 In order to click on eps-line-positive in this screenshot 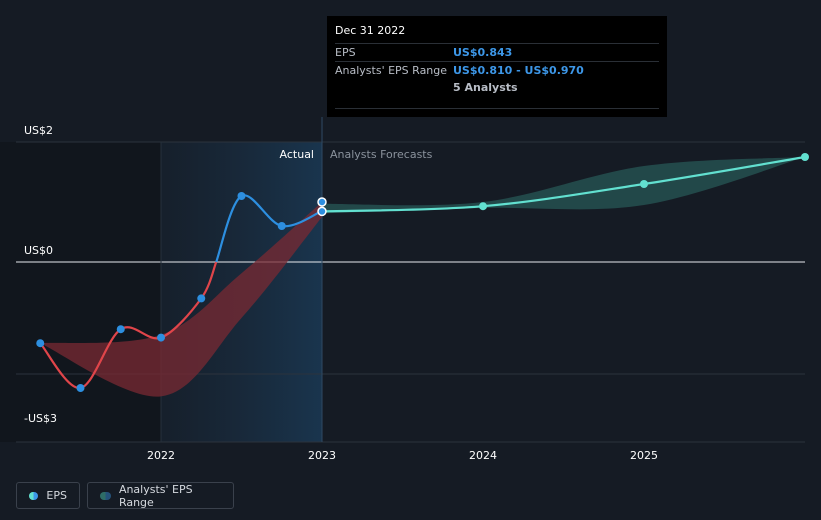, I will do `click(269, 228)`.